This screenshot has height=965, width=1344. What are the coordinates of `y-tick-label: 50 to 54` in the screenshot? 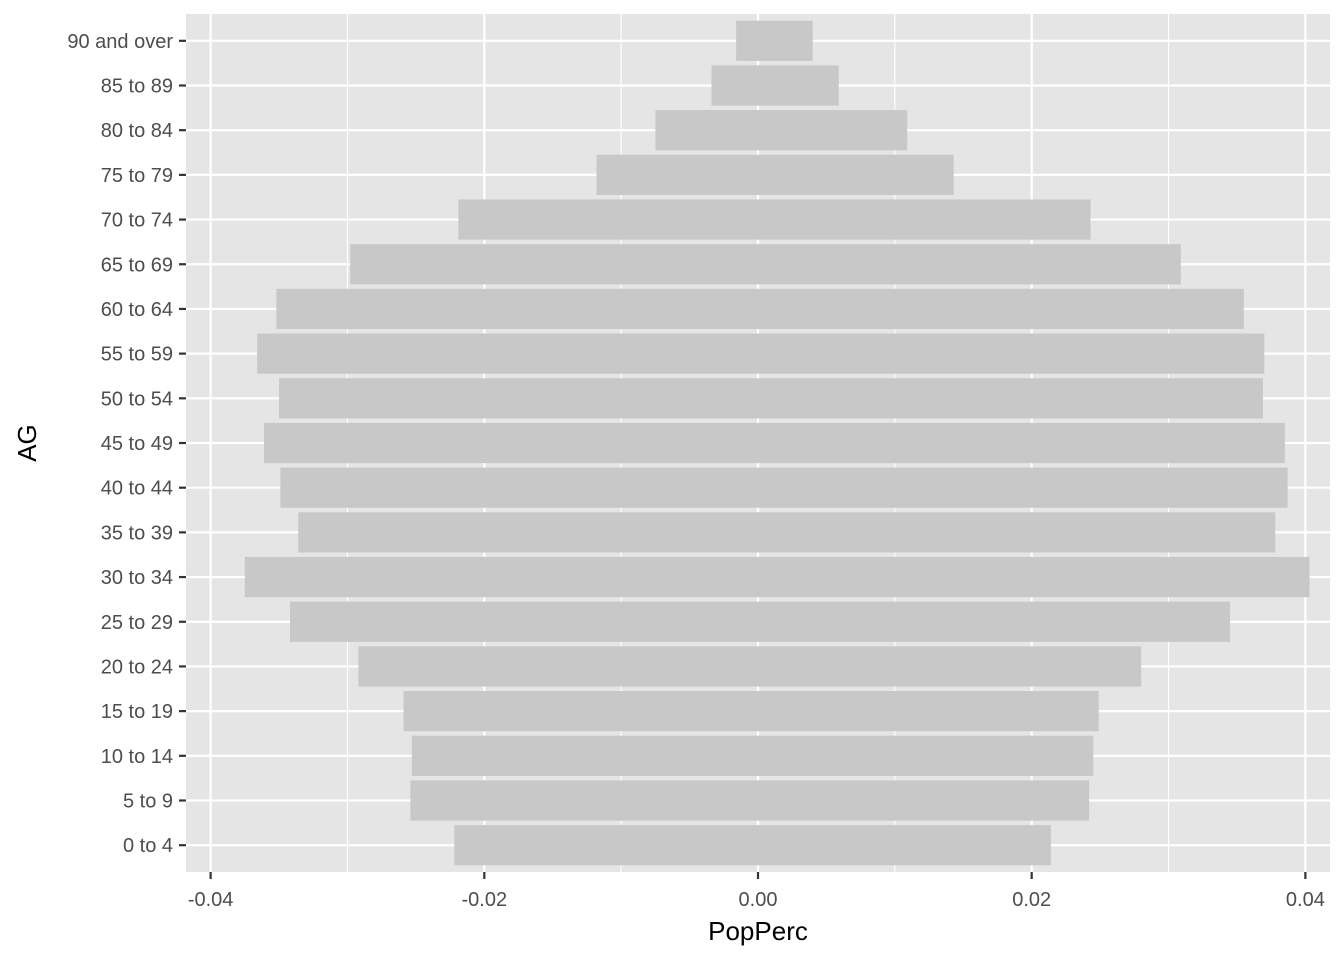 It's located at (137, 399).